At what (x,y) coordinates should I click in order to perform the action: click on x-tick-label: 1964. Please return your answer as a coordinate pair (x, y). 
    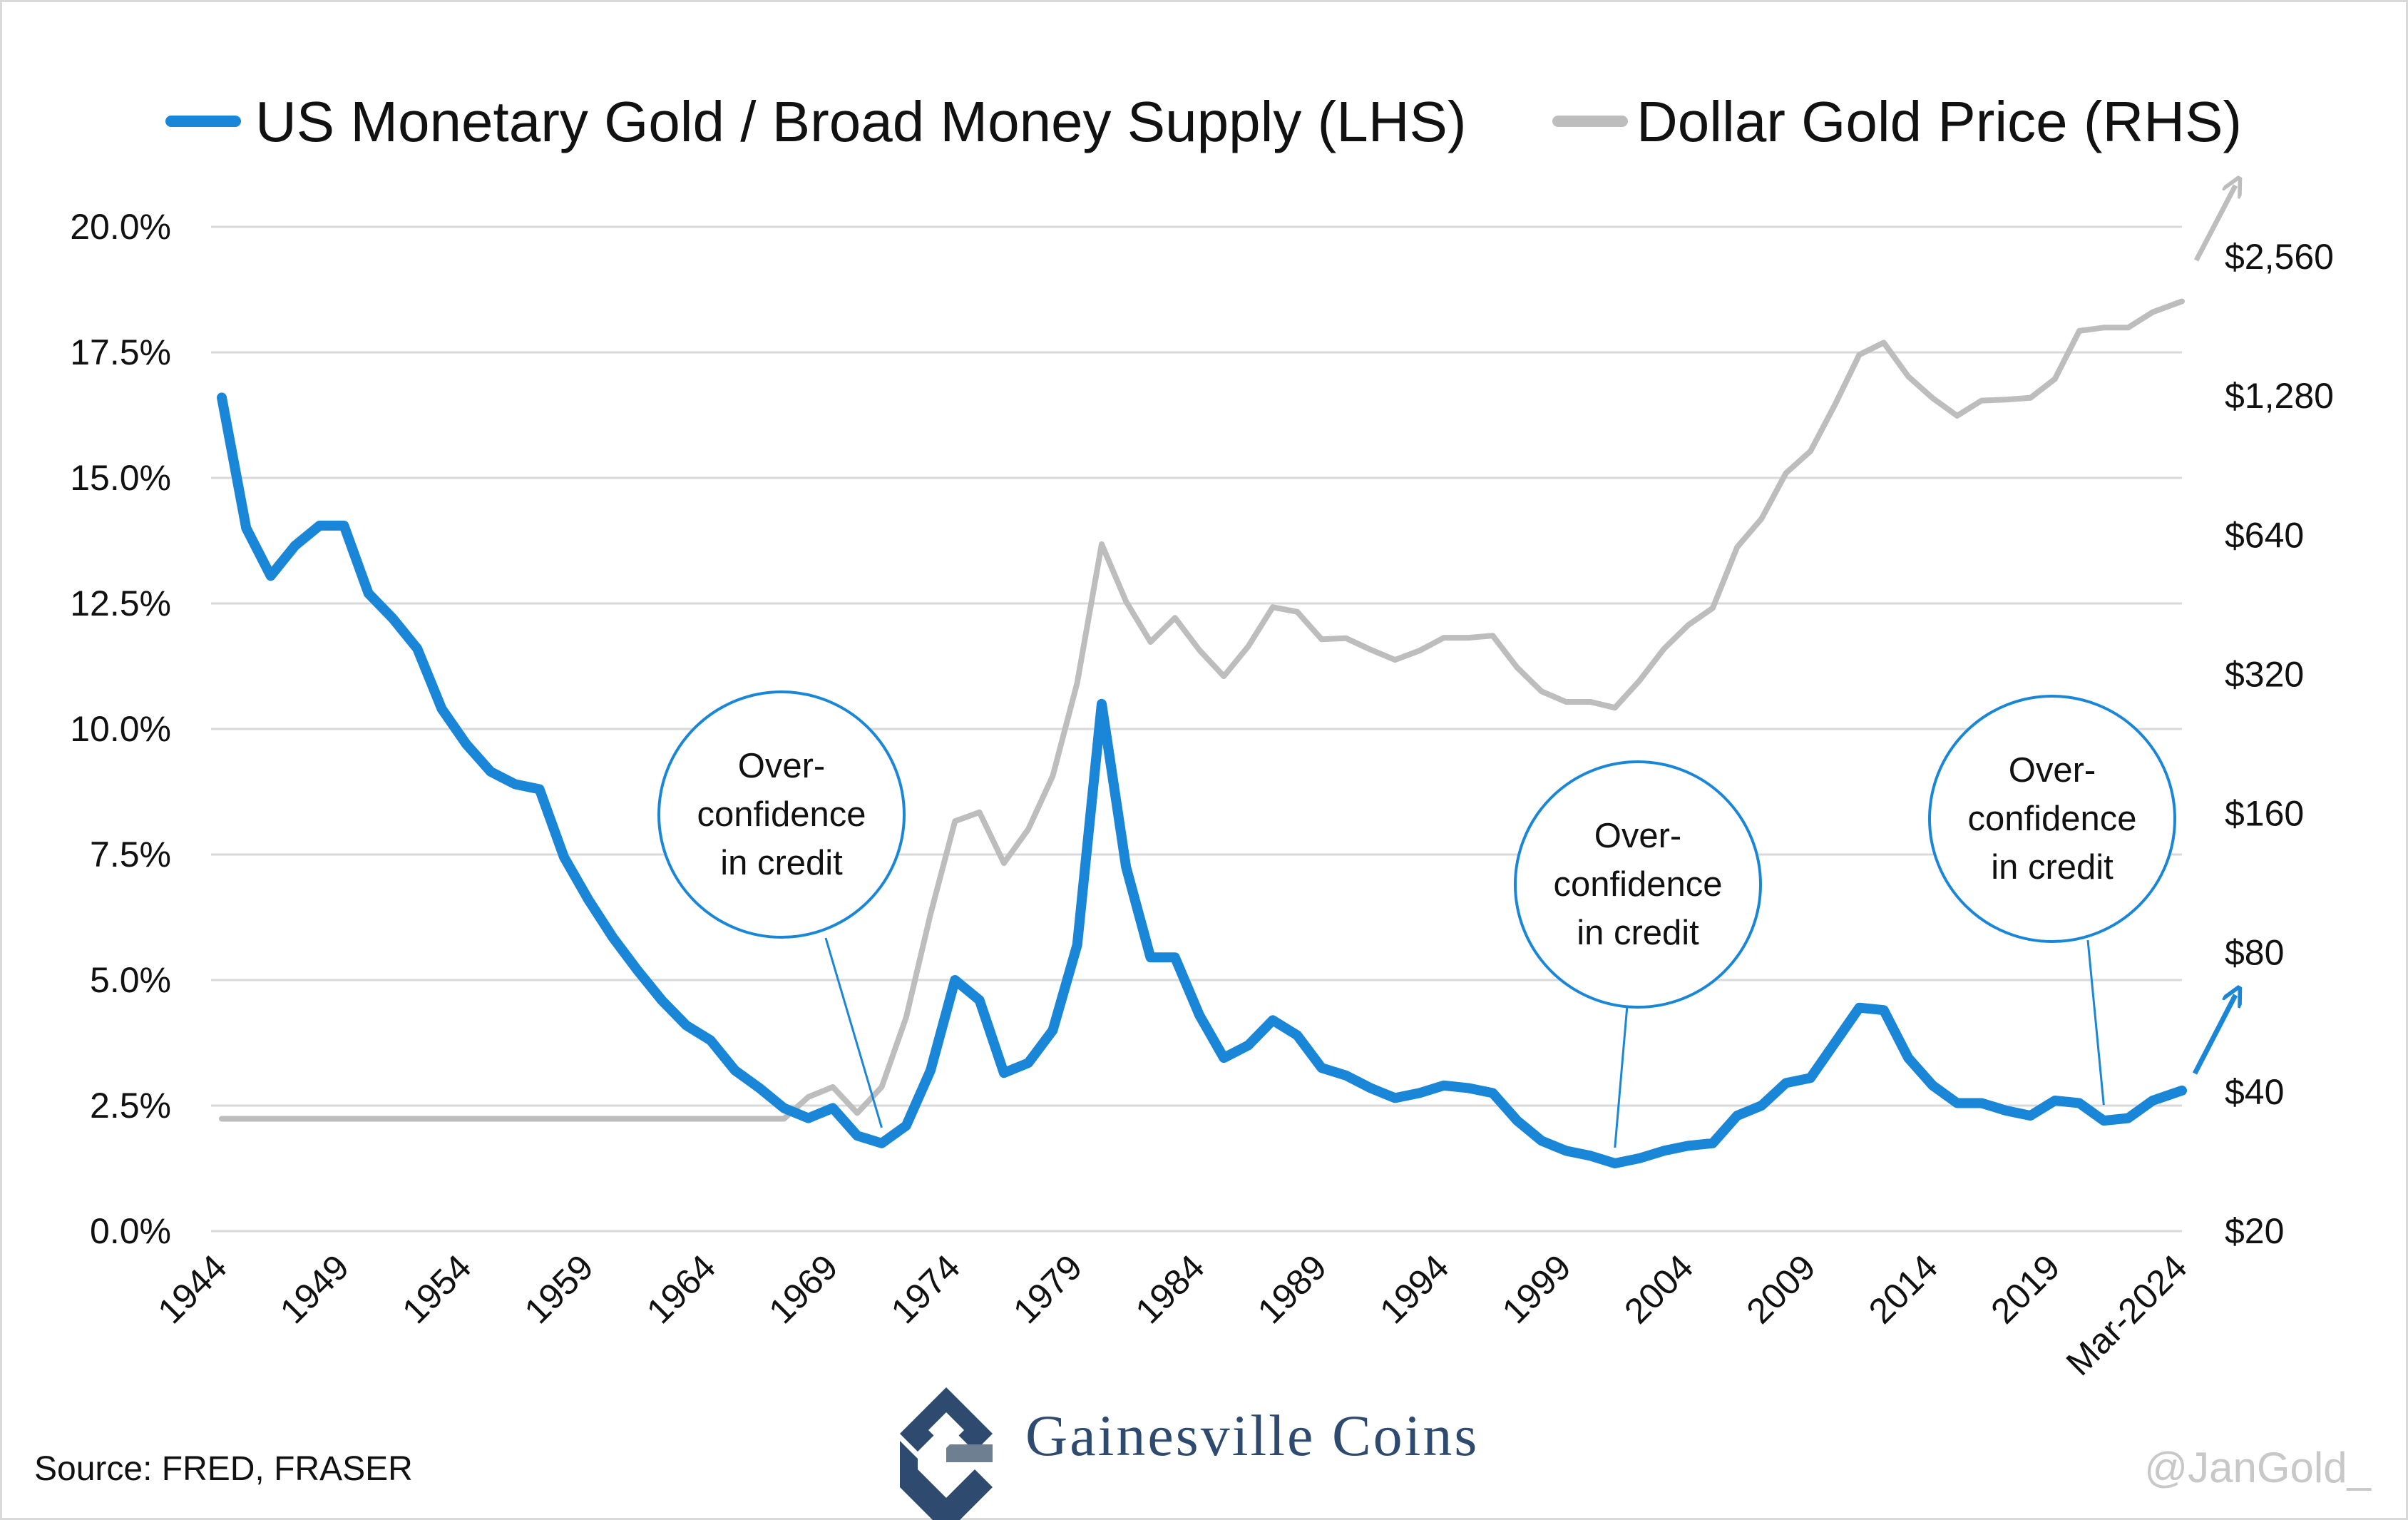
    Looking at the image, I should click on (681, 1289).